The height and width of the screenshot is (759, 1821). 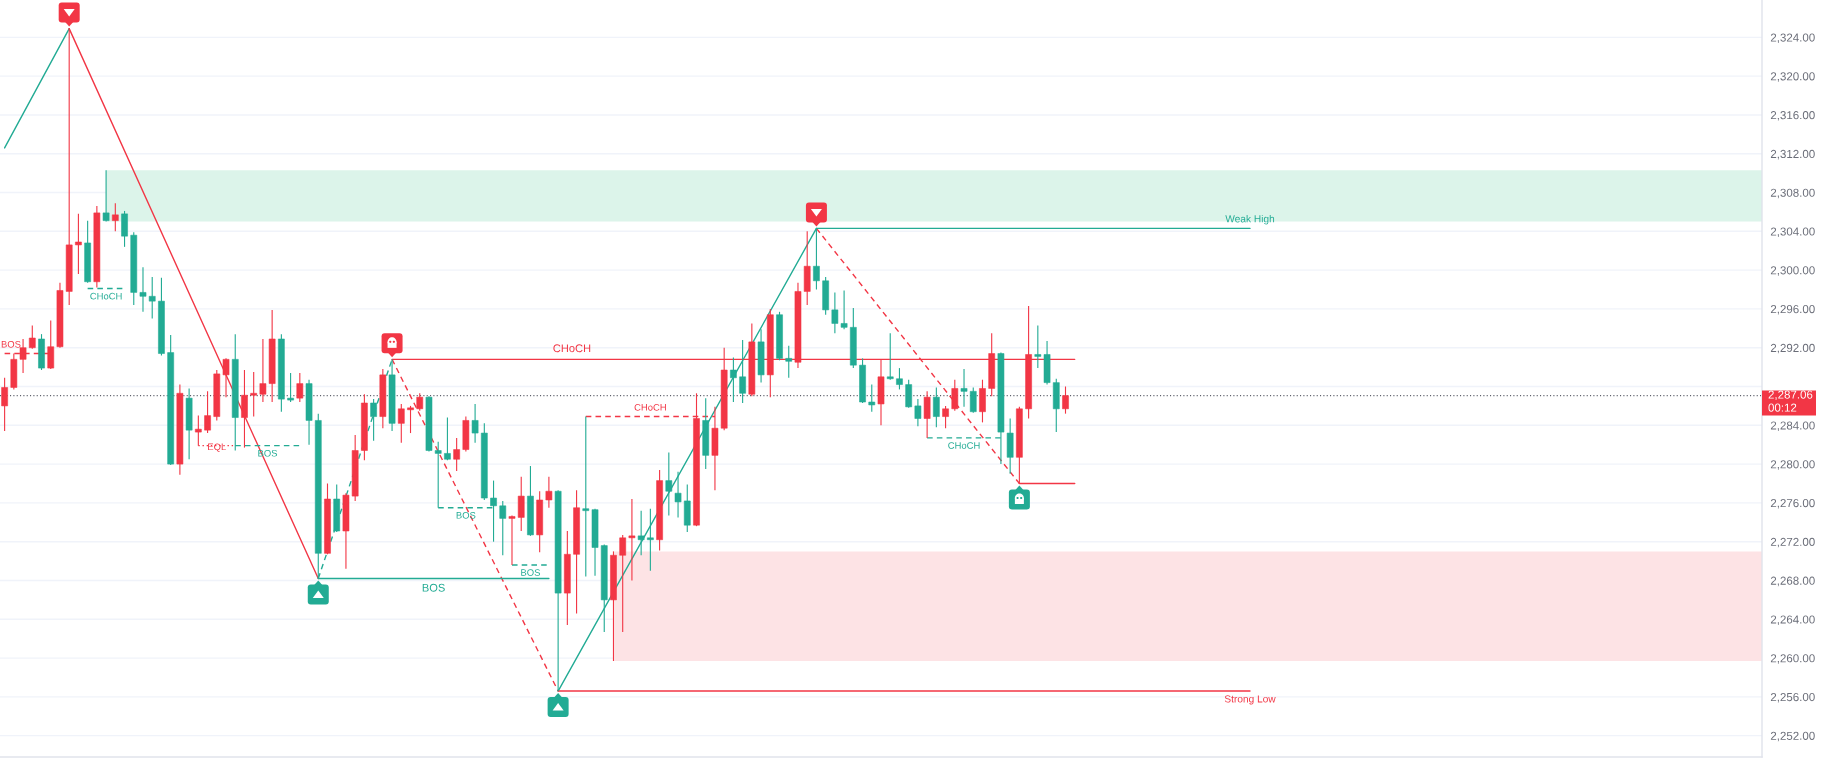 What do you see at coordinates (1792, 697) in the screenshot?
I see `y-tick-label: 2,256.00` at bounding box center [1792, 697].